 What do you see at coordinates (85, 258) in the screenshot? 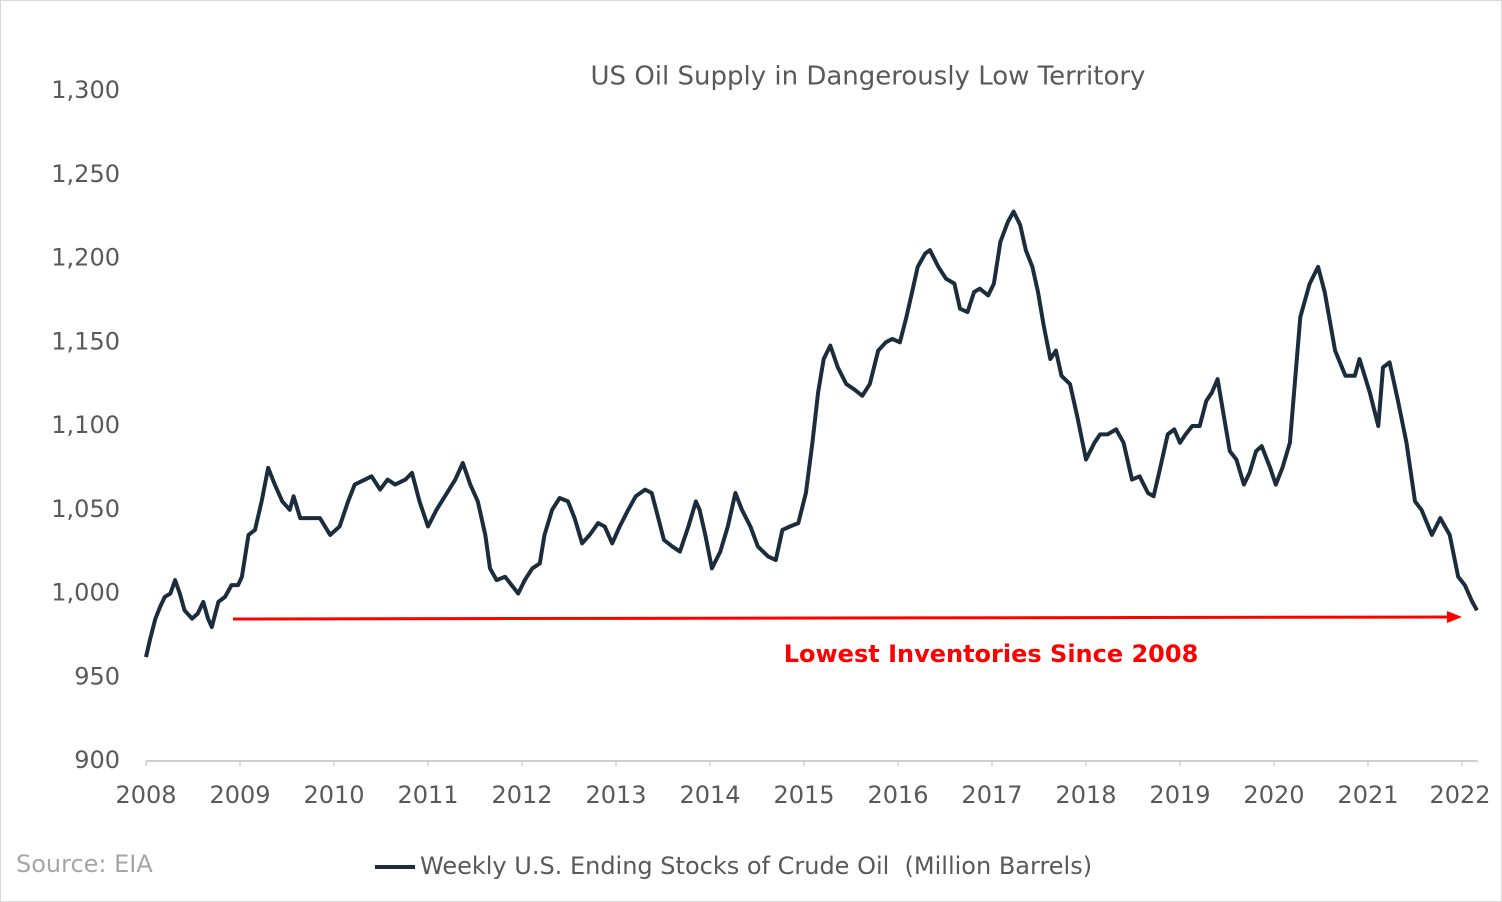
I see `y-tick-label: 1,200` at bounding box center [85, 258].